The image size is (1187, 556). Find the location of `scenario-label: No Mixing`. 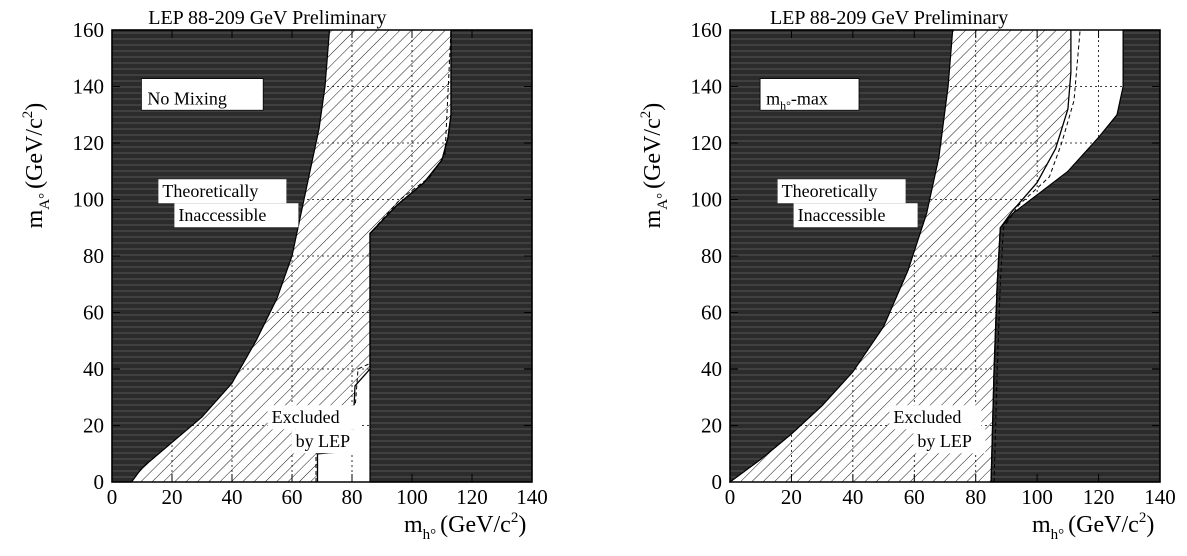

scenario-label: No Mixing is located at coordinates (187, 98).